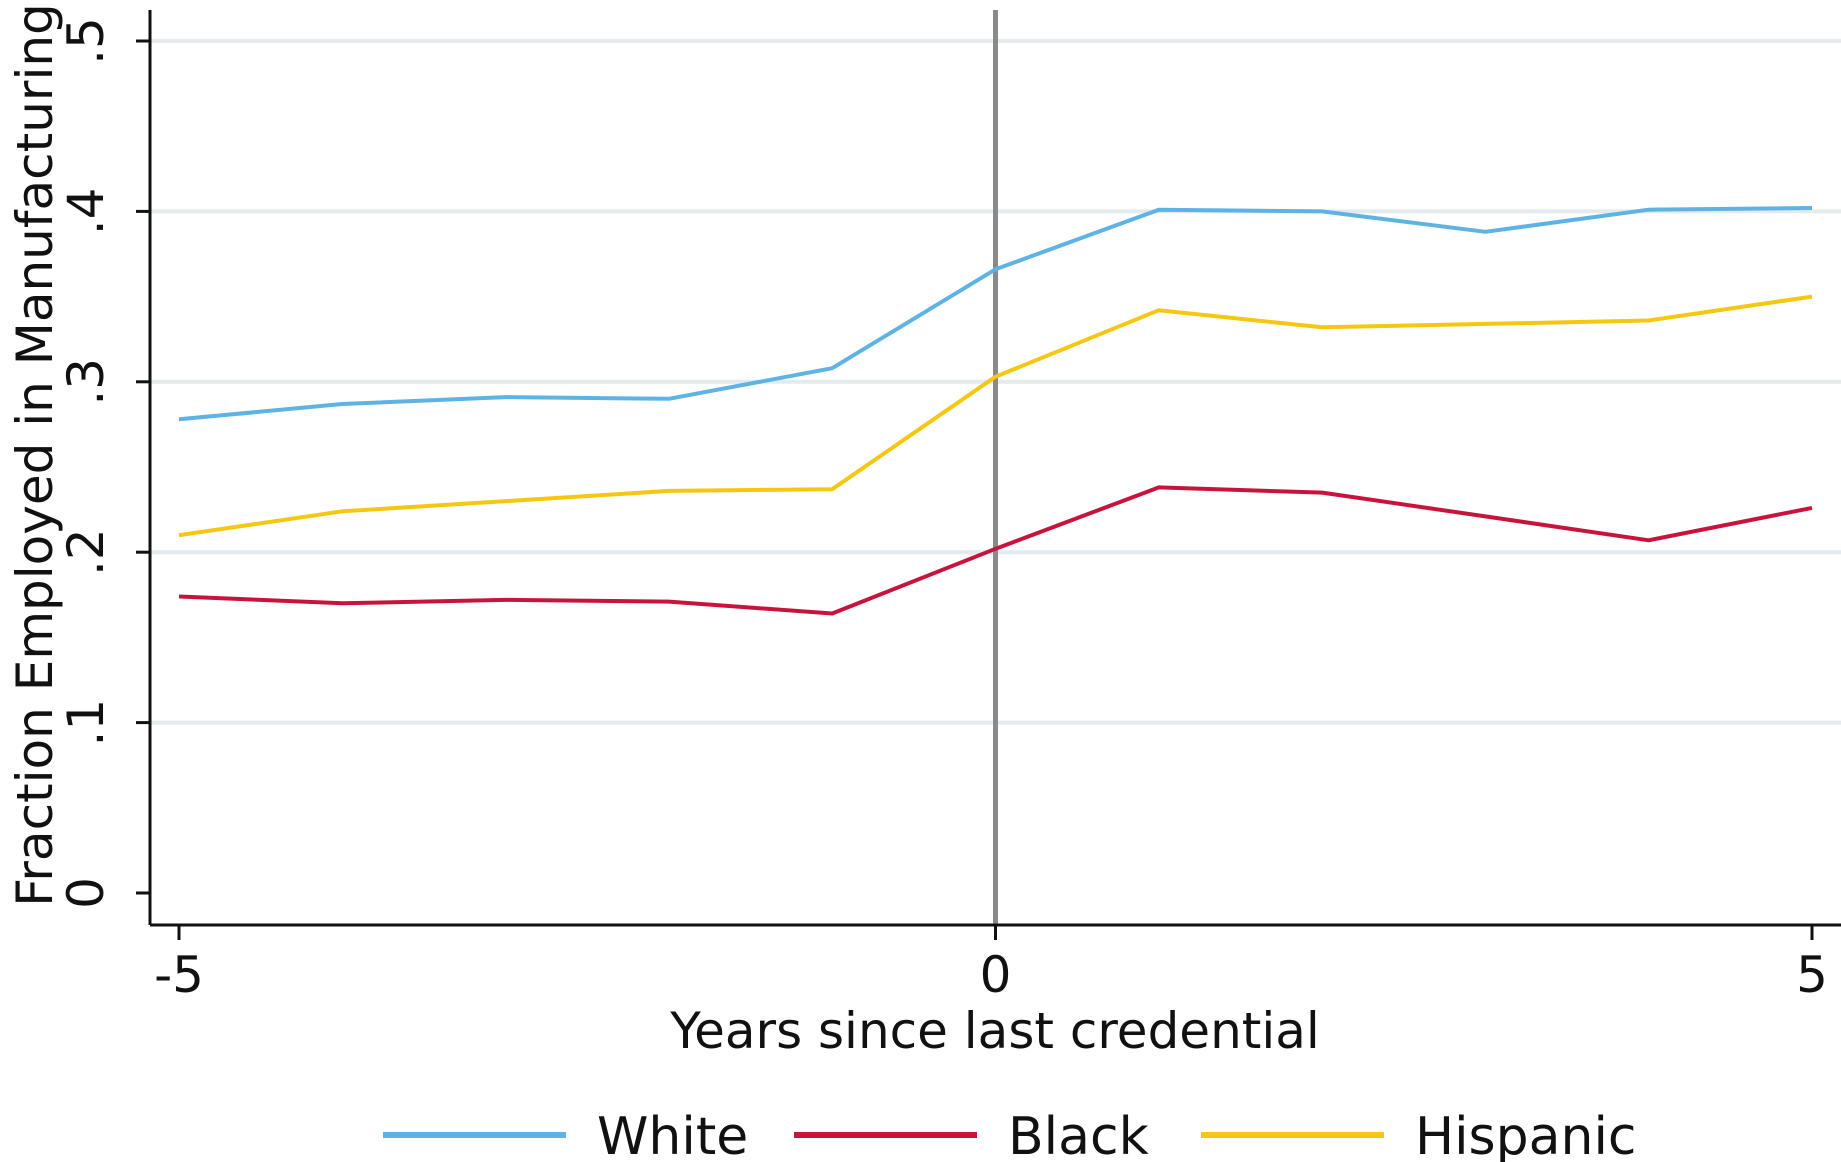 The image size is (1841, 1162). Describe the element at coordinates (994, 1031) in the screenshot. I see `x-axis-title: Years since last credential` at that location.